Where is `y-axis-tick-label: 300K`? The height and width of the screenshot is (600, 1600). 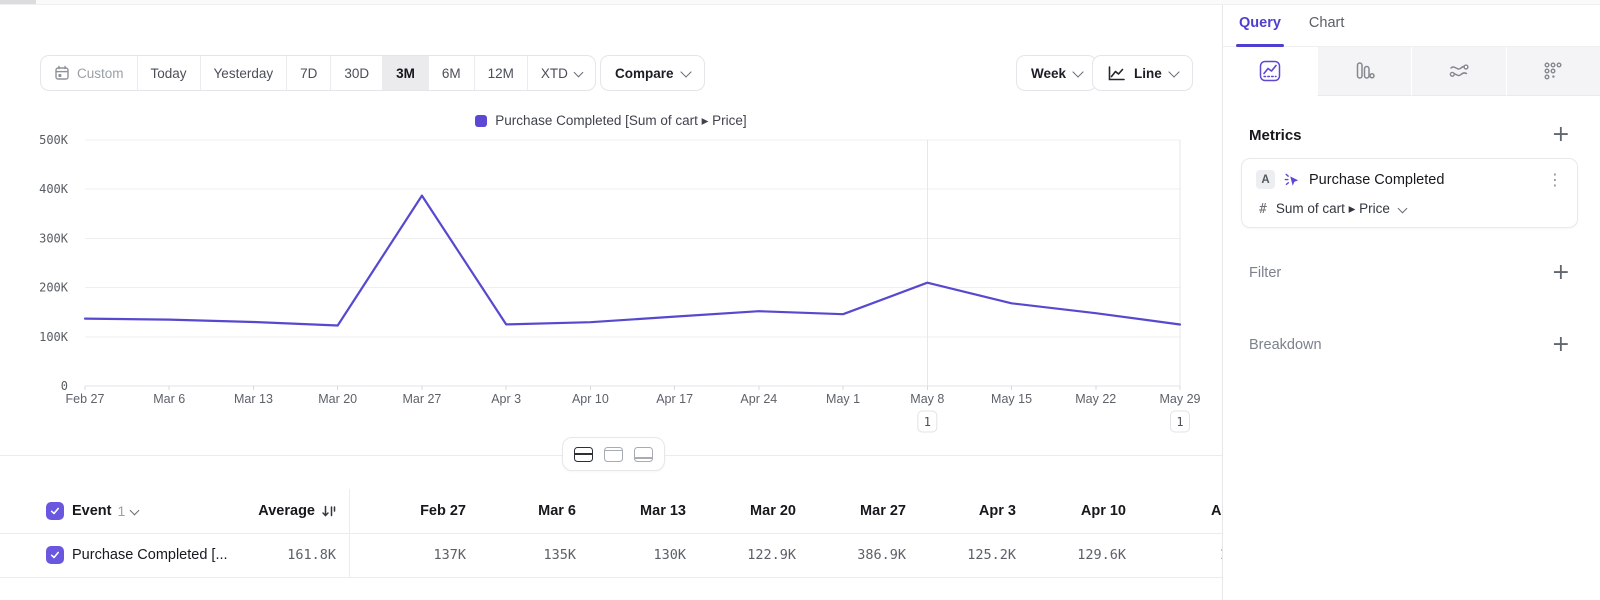
y-axis-tick-label: 300K is located at coordinates (54, 238).